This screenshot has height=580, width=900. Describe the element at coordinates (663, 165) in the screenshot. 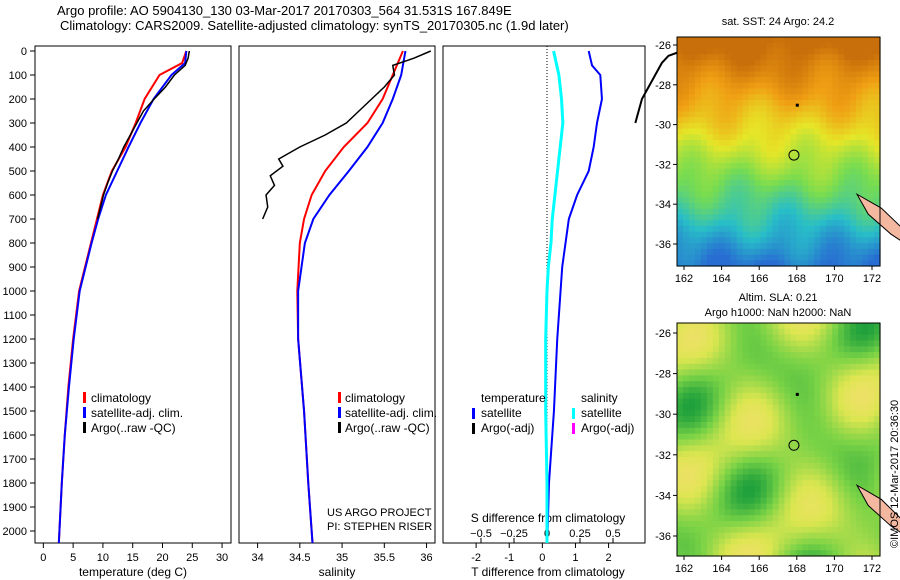

I see `lat-tick-label: -32` at that location.